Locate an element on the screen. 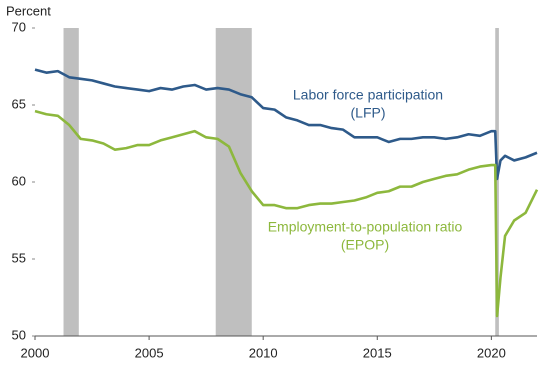 This screenshot has height=365, width=550. y-tick-label: 55 is located at coordinates (19, 257).